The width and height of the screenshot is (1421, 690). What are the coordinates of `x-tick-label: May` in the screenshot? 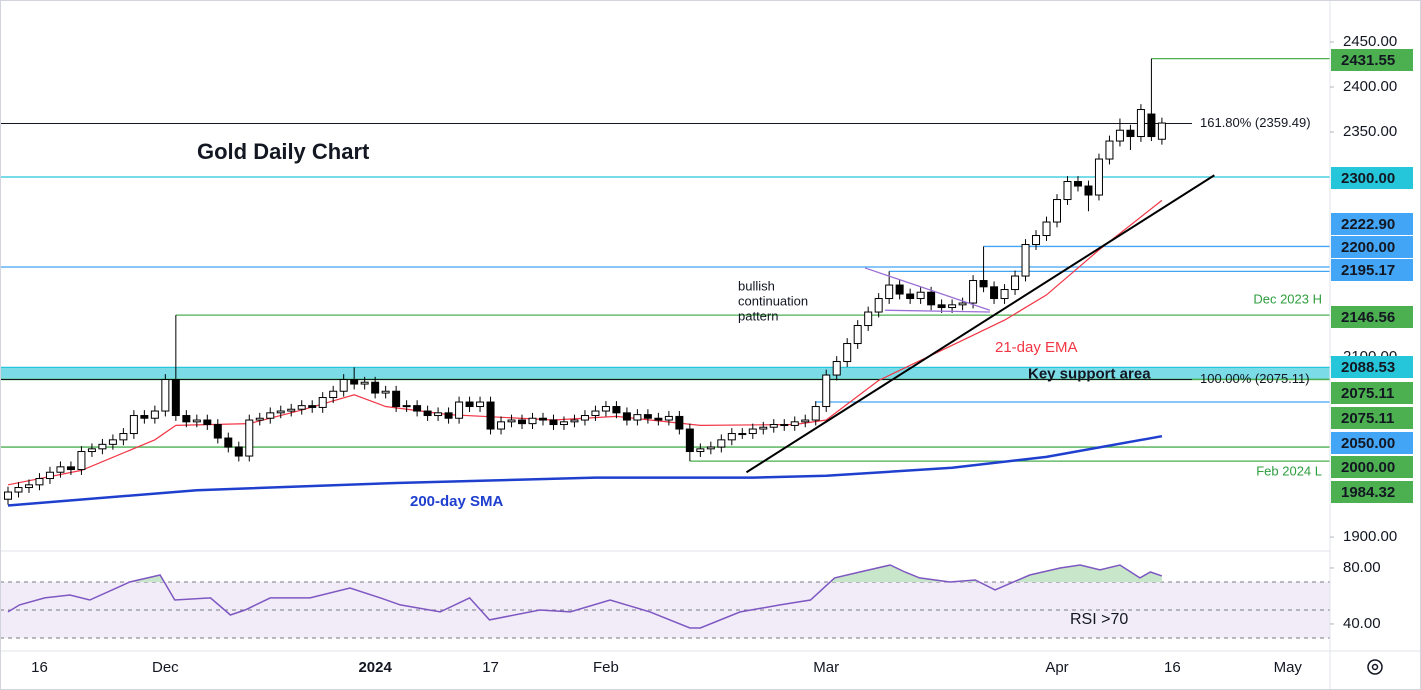 It's located at (1288, 667).